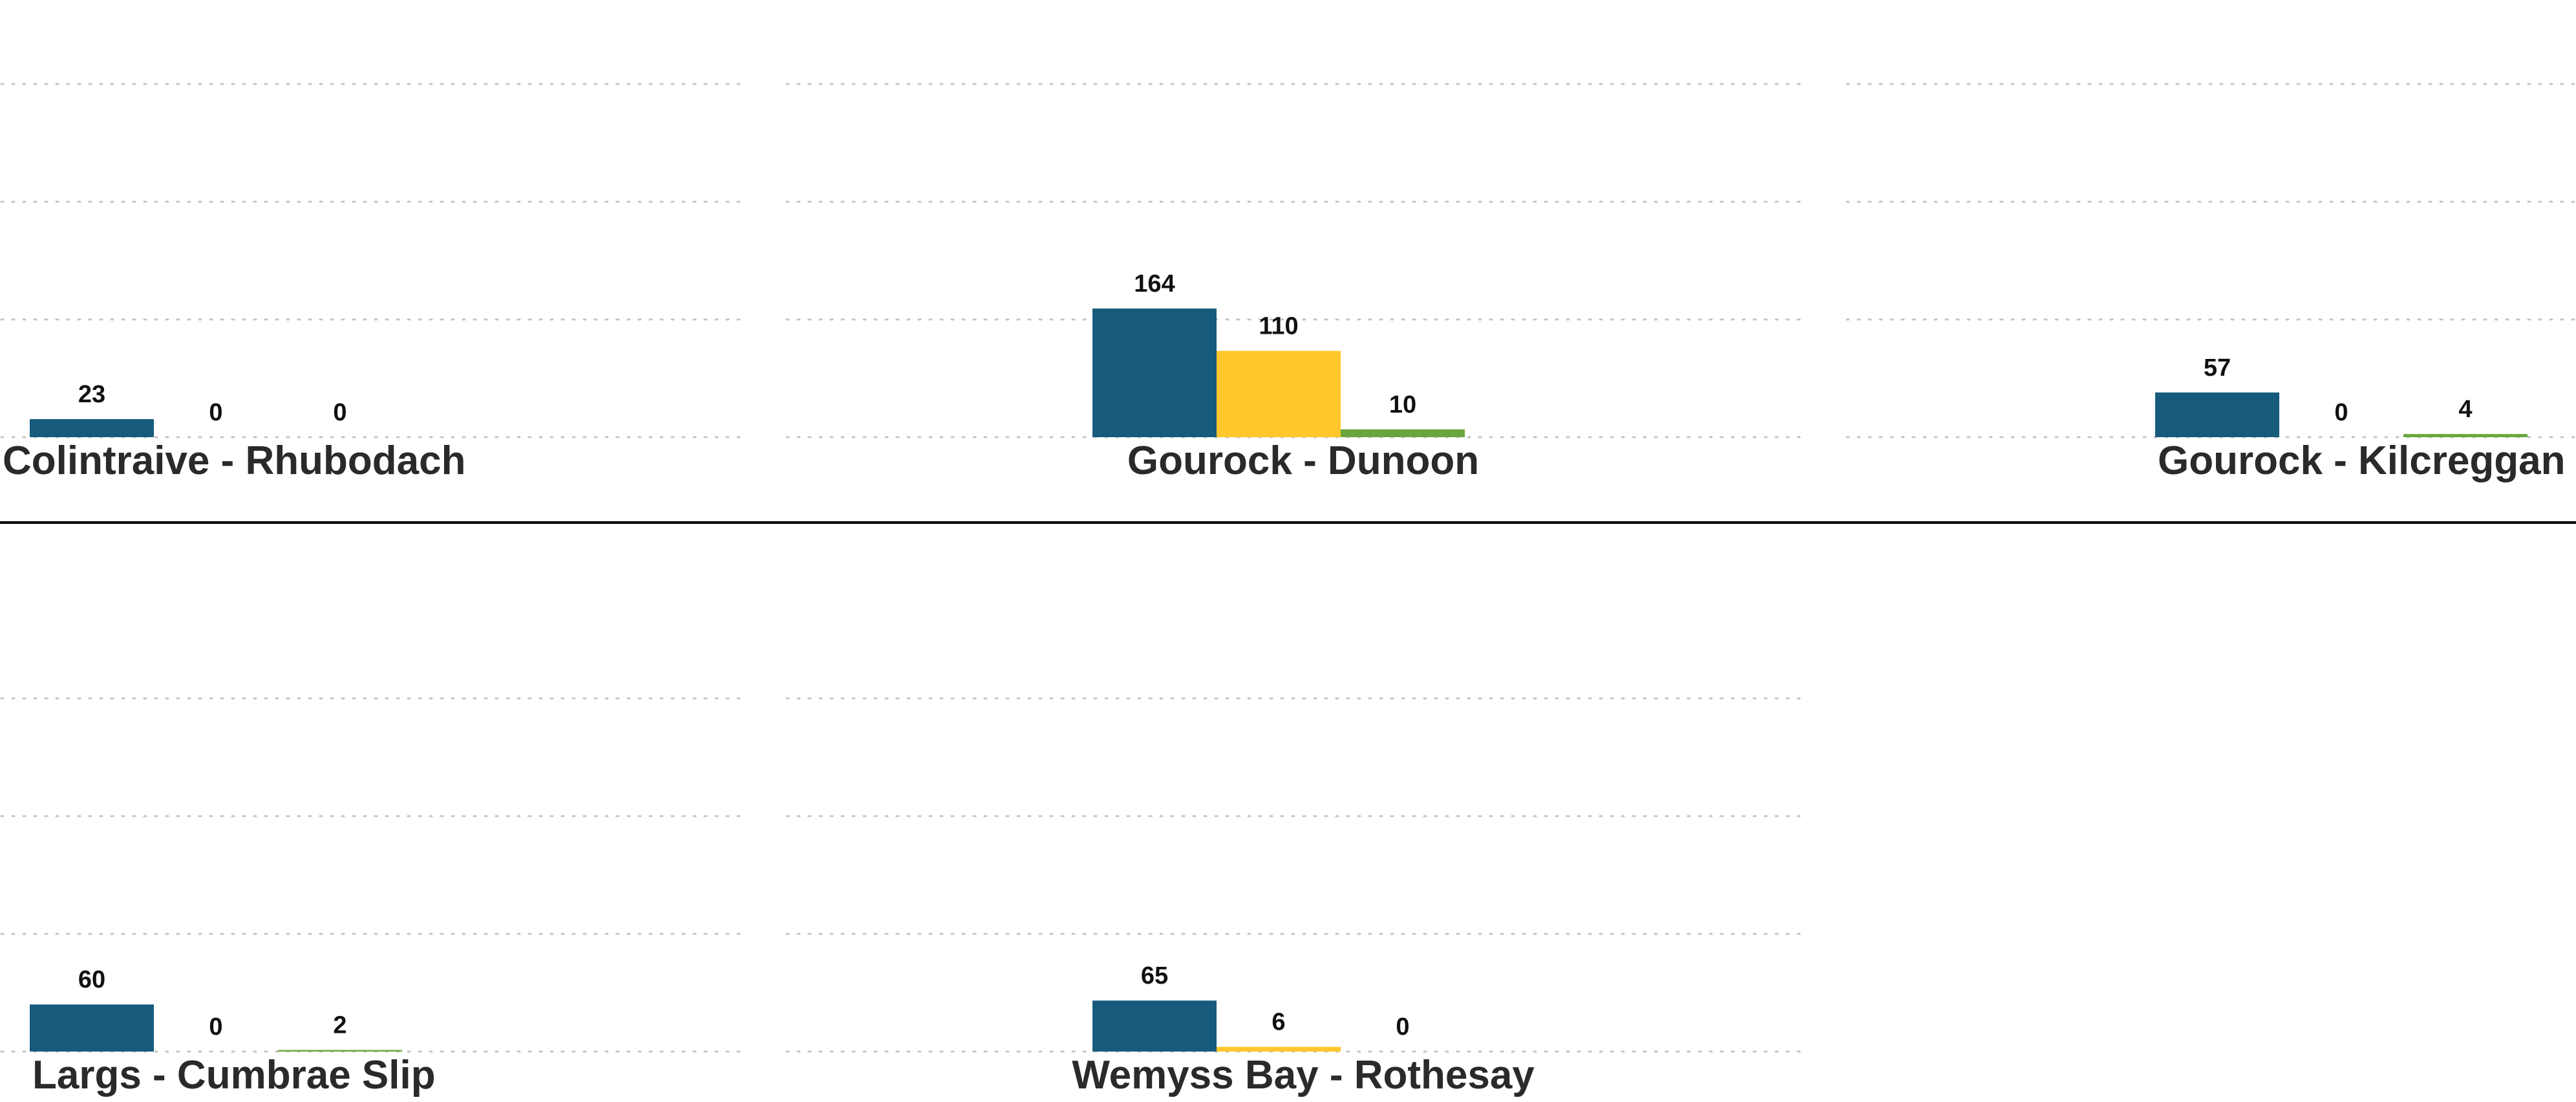  Describe the element at coordinates (1278, 326) in the screenshot. I see `data-label: 110` at that location.